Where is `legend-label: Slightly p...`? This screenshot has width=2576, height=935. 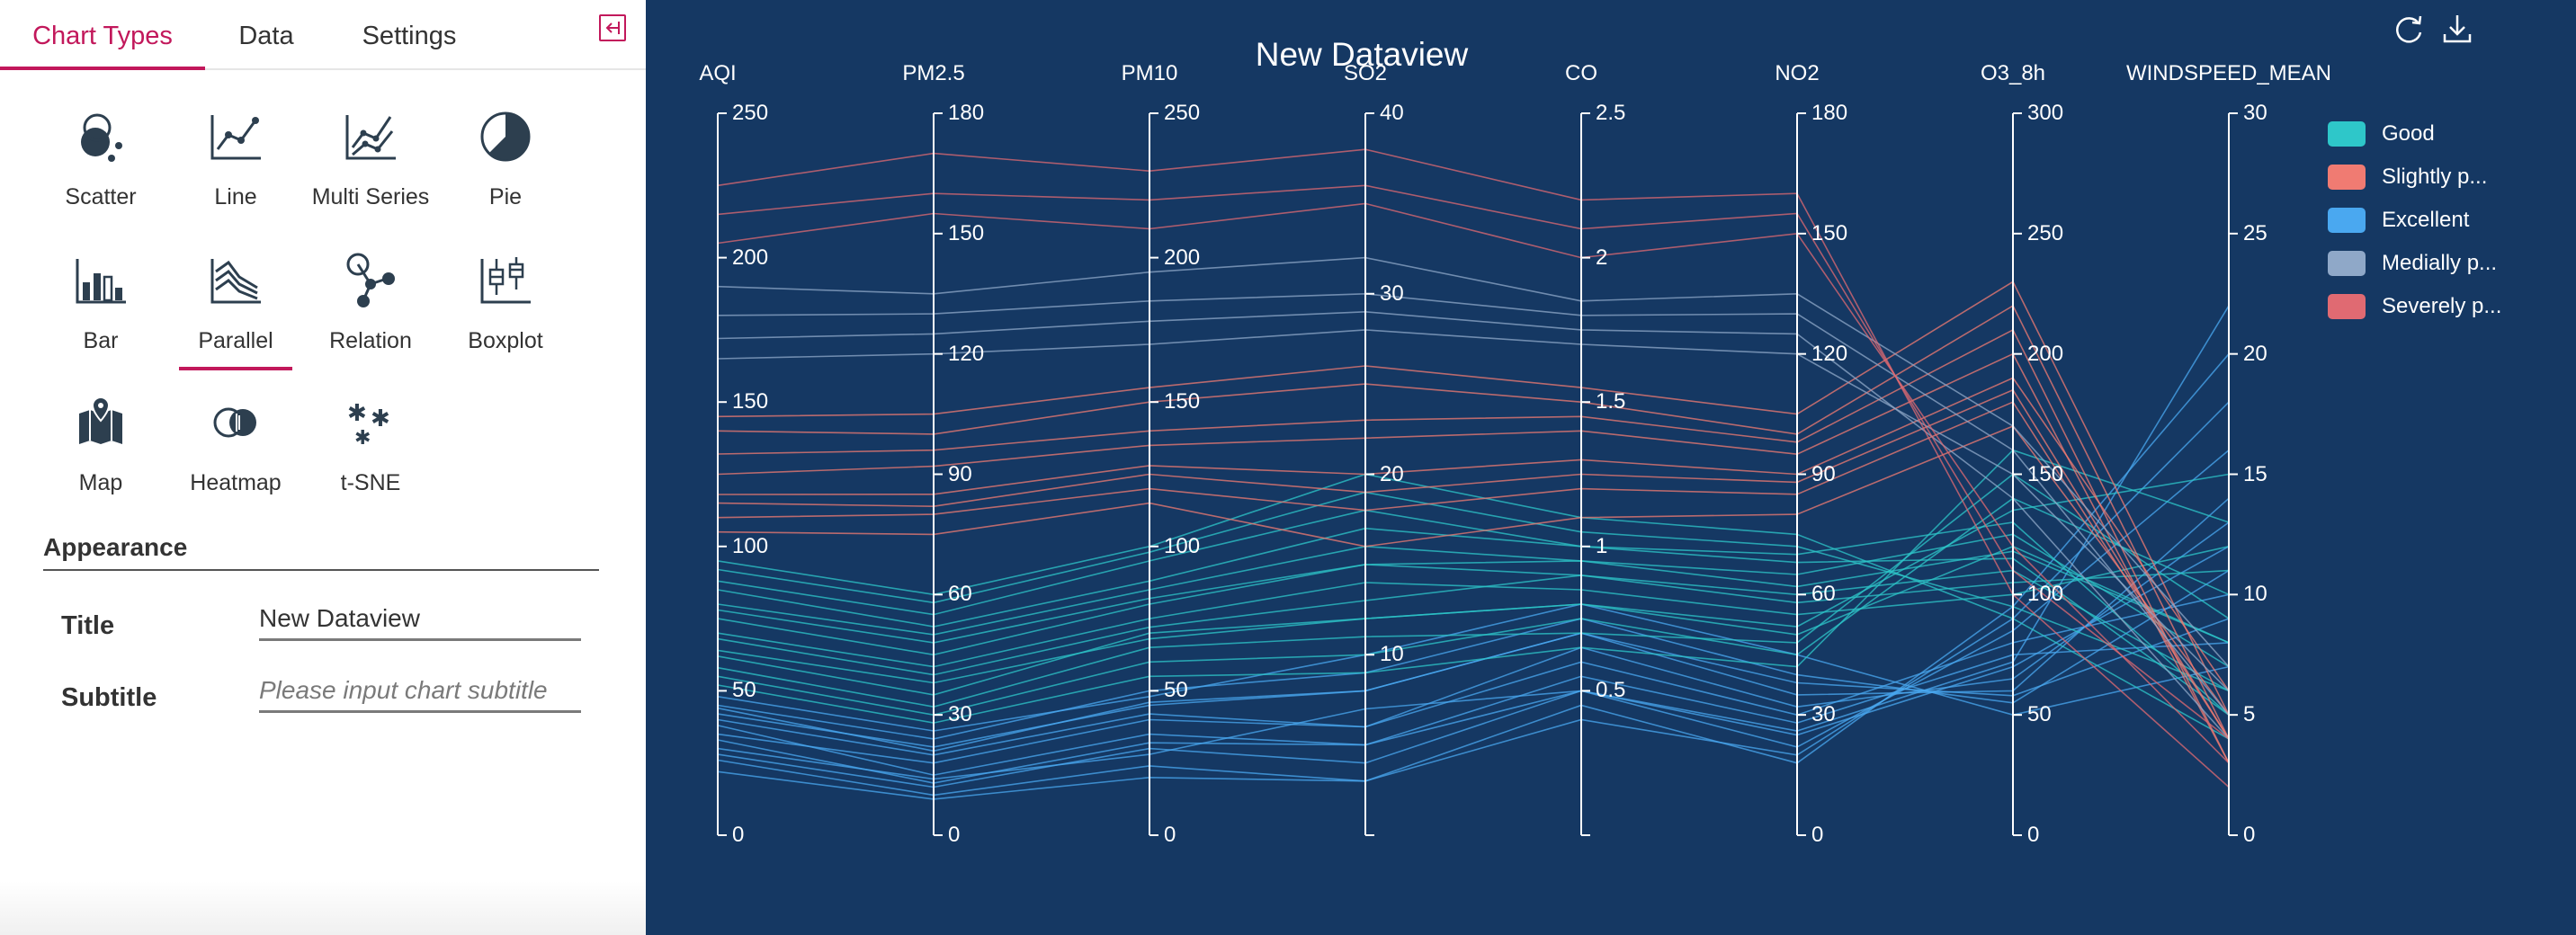
legend-label: Slightly p... is located at coordinates (2435, 177).